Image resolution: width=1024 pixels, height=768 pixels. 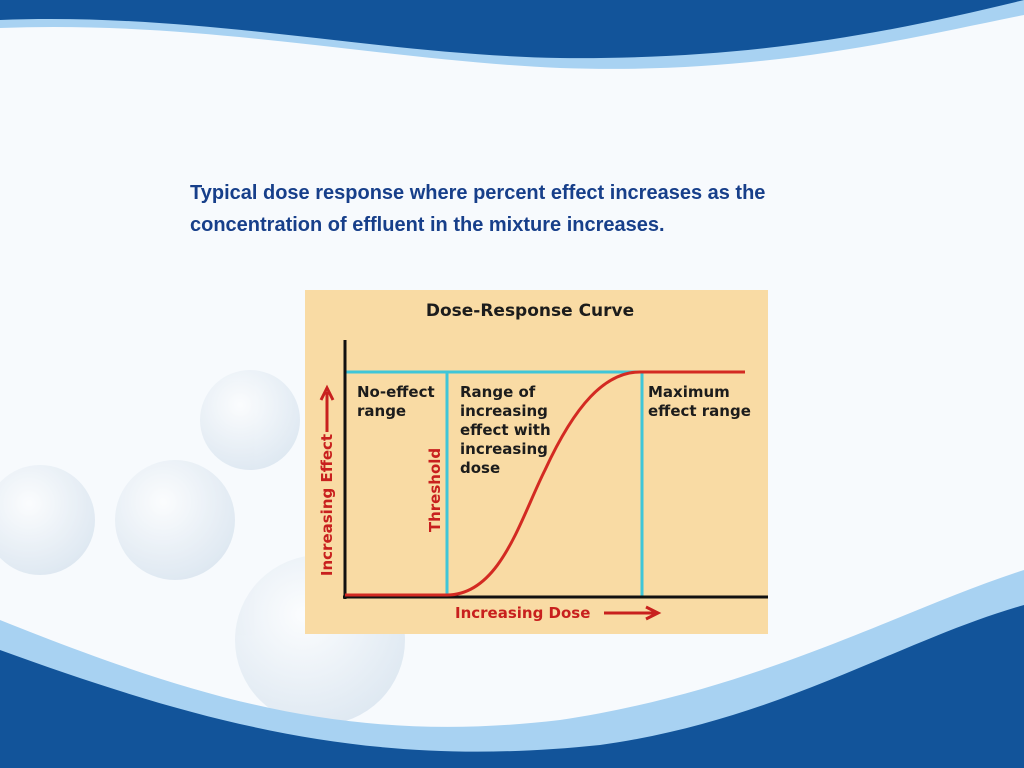 I want to click on region-label: effect range, so click(x=699, y=411).